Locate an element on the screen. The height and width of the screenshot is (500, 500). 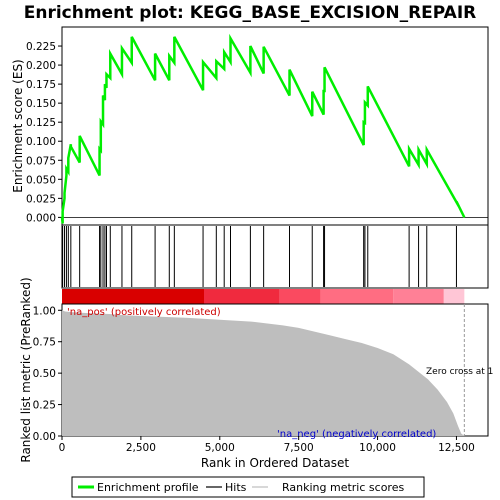
legend-box is located at coordinates (248, 487).